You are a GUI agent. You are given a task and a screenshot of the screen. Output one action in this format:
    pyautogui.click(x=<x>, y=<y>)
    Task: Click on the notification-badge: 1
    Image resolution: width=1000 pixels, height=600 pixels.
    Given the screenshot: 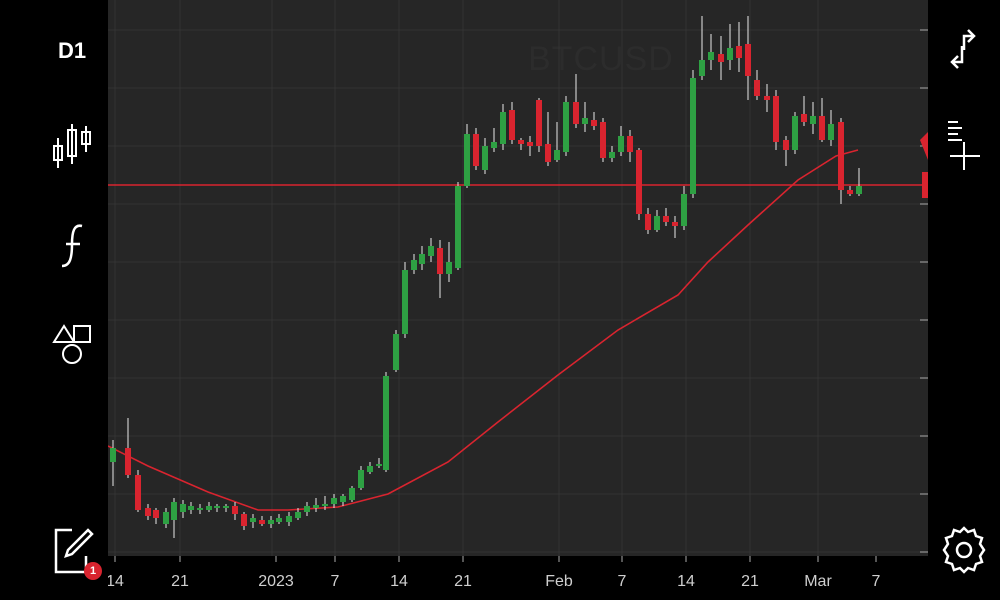 What is the action you would take?
    pyautogui.click(x=93, y=571)
    